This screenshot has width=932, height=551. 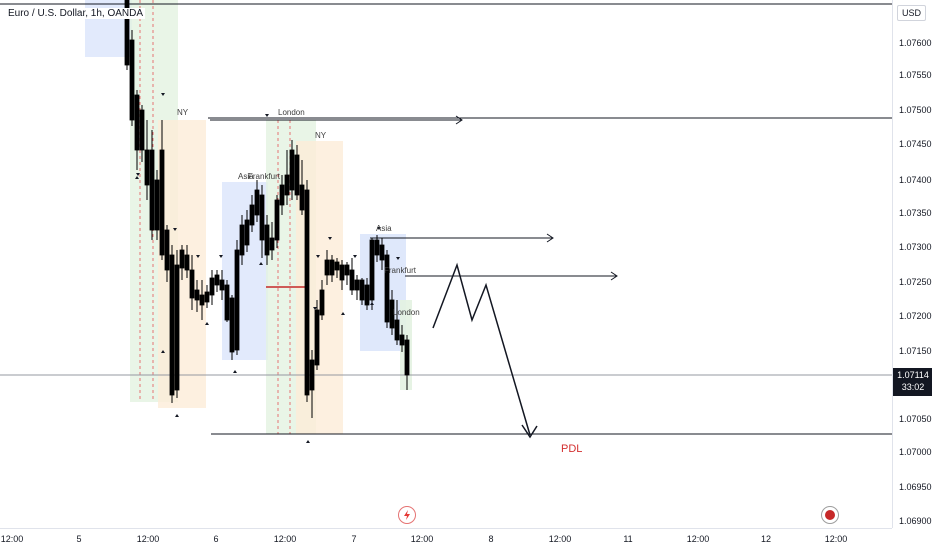 I want to click on label-pdl: PDL, so click(x=571, y=449).